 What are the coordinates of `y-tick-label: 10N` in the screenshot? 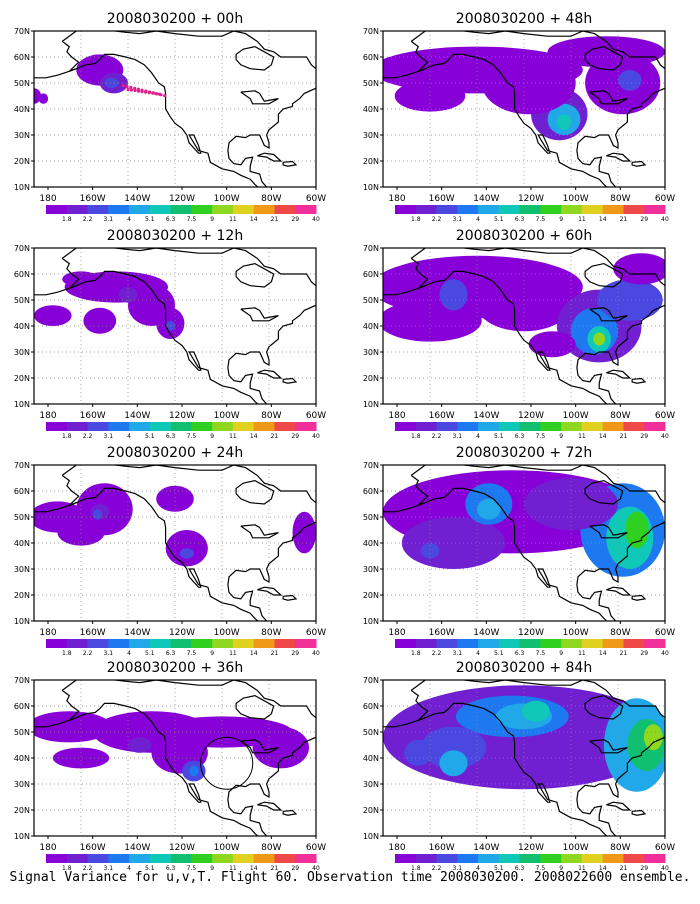 It's located at (22, 836).